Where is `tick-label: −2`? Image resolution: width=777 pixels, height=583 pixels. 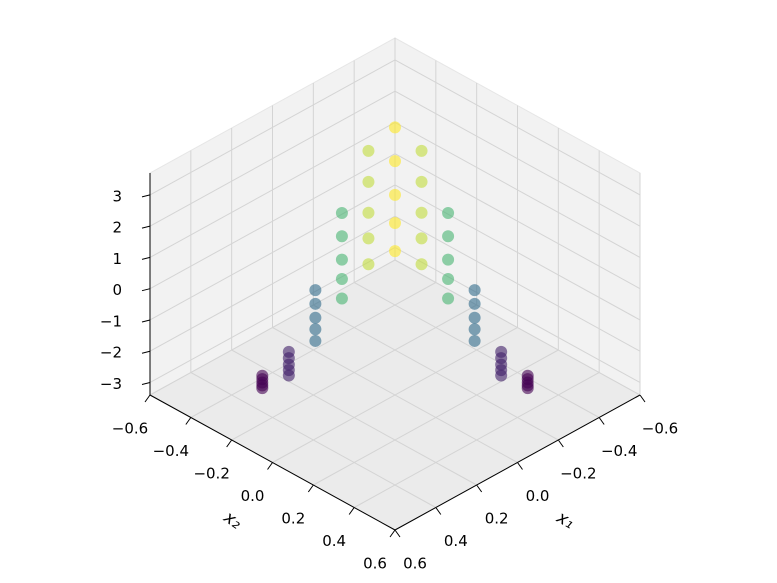 tick-label: −2 is located at coordinates (111, 353).